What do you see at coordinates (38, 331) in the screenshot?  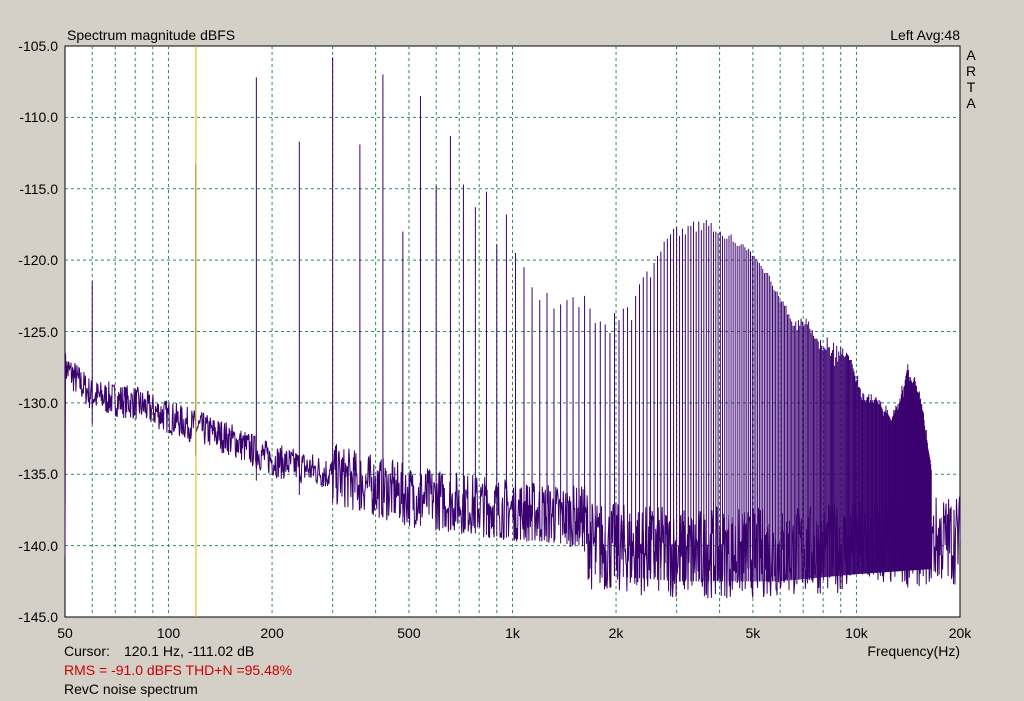 I see `y-tick-label: -125.0` at bounding box center [38, 331].